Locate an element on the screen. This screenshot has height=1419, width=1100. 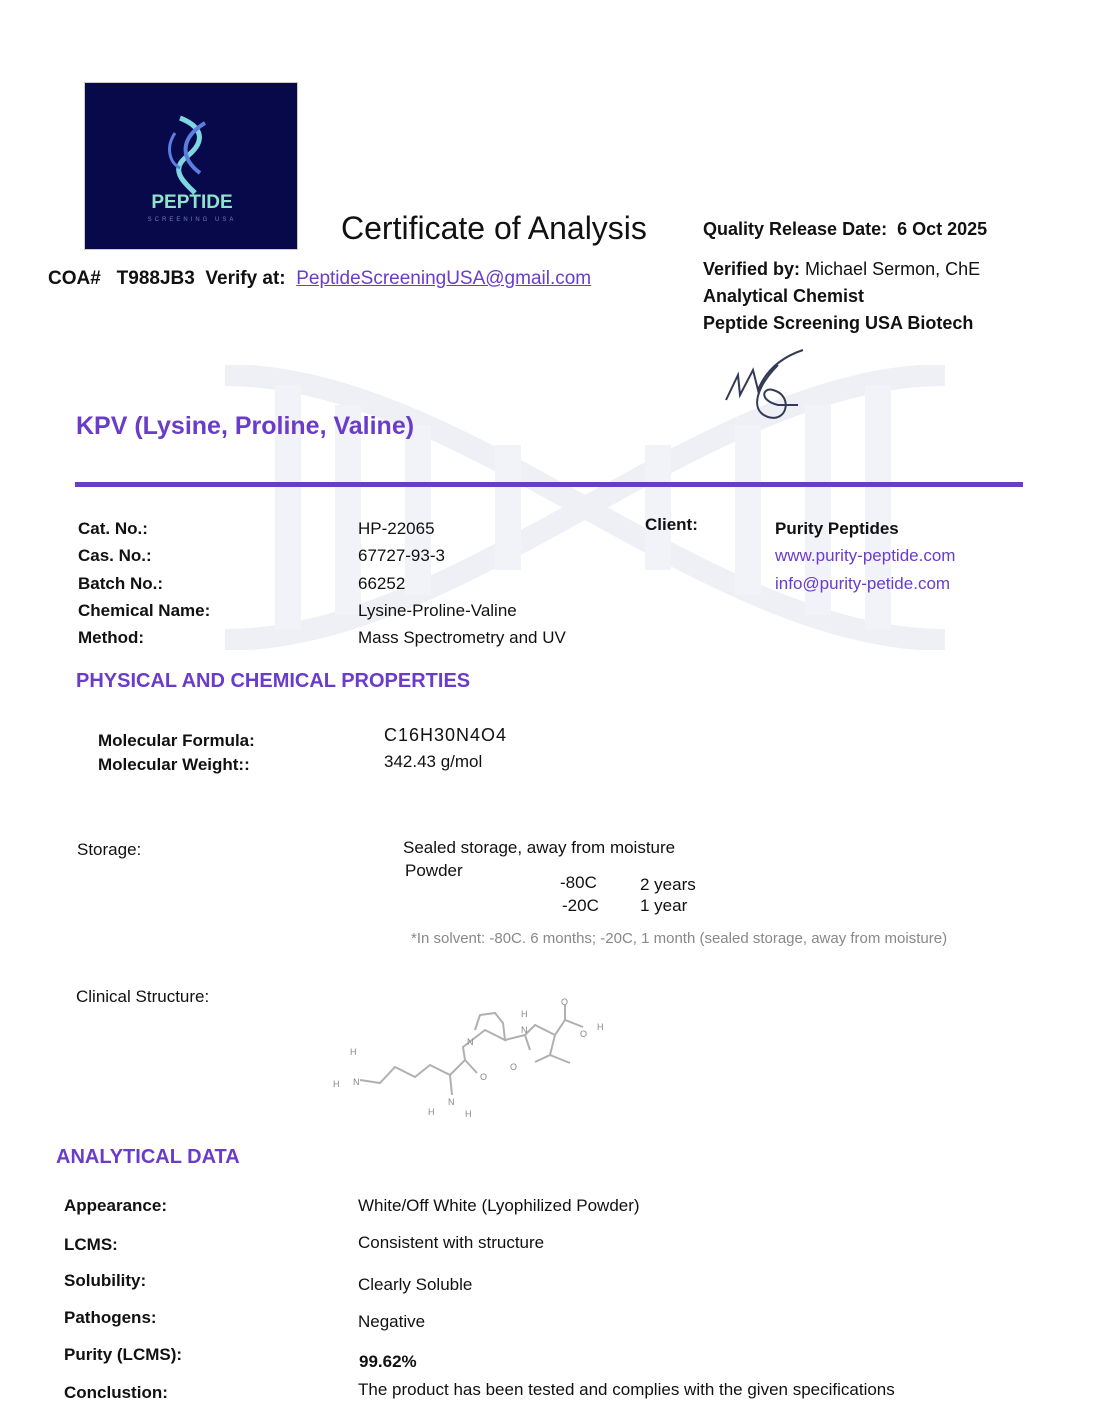
storage-temp-2: -20C is located at coordinates (580, 905).